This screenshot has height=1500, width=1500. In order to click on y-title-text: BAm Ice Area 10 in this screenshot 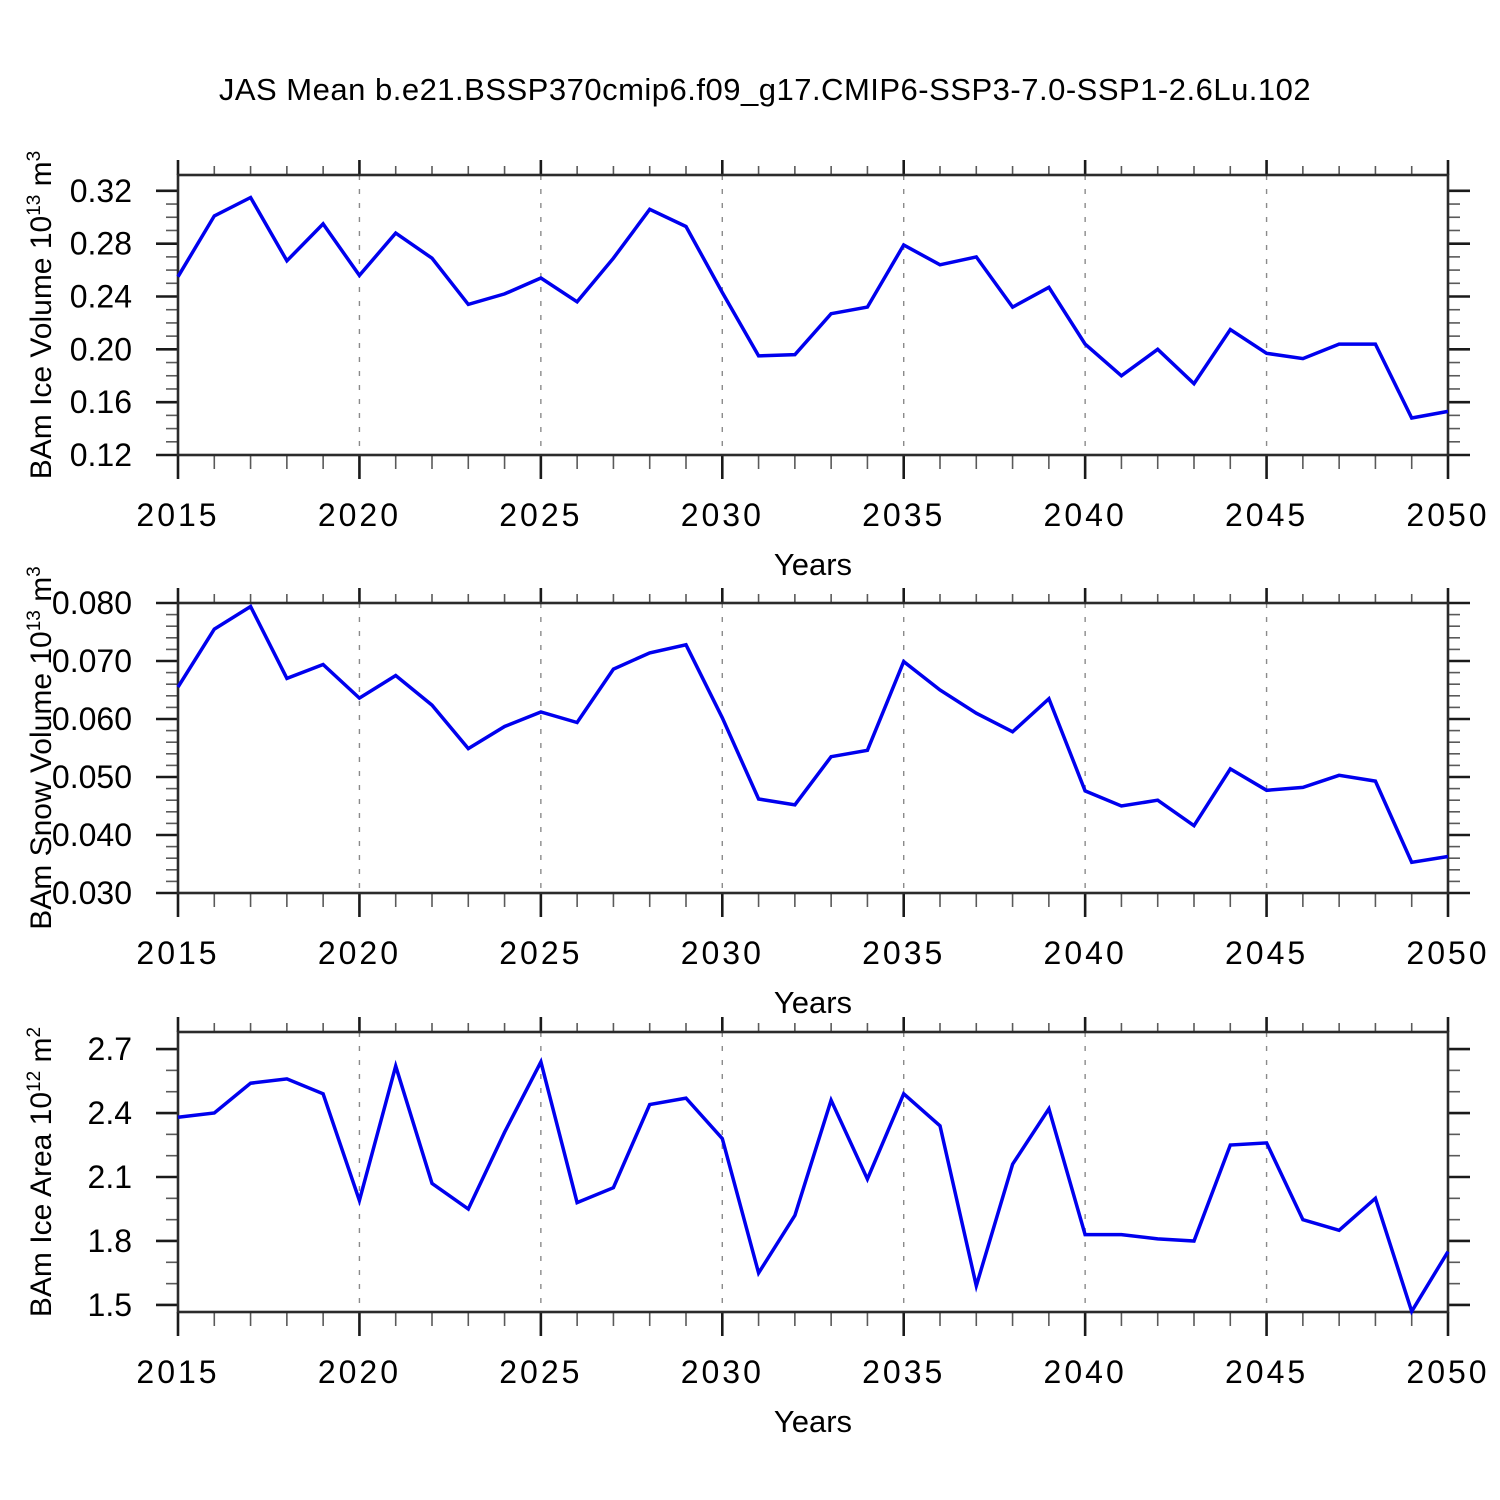, I will do `click(41, 1204)`.